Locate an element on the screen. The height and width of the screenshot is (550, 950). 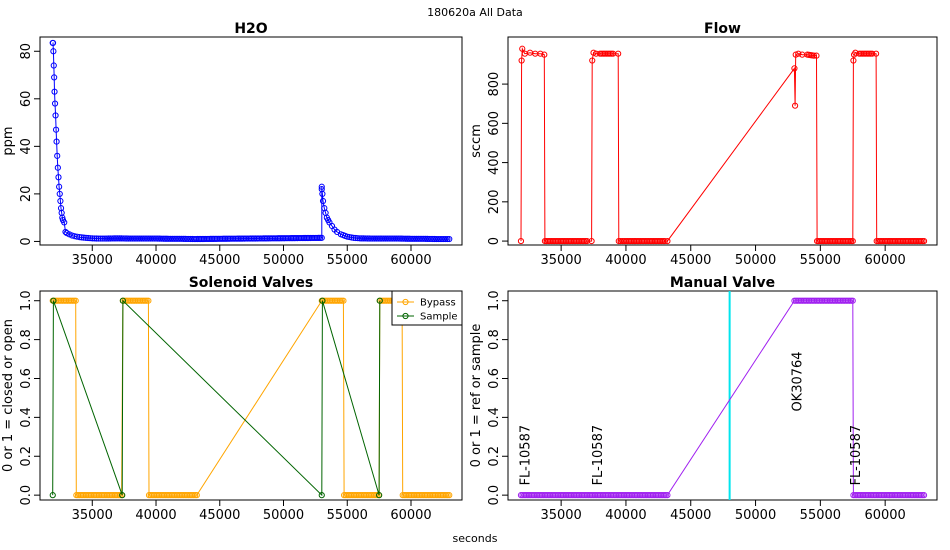
legend-box is located at coordinates (427, 308).